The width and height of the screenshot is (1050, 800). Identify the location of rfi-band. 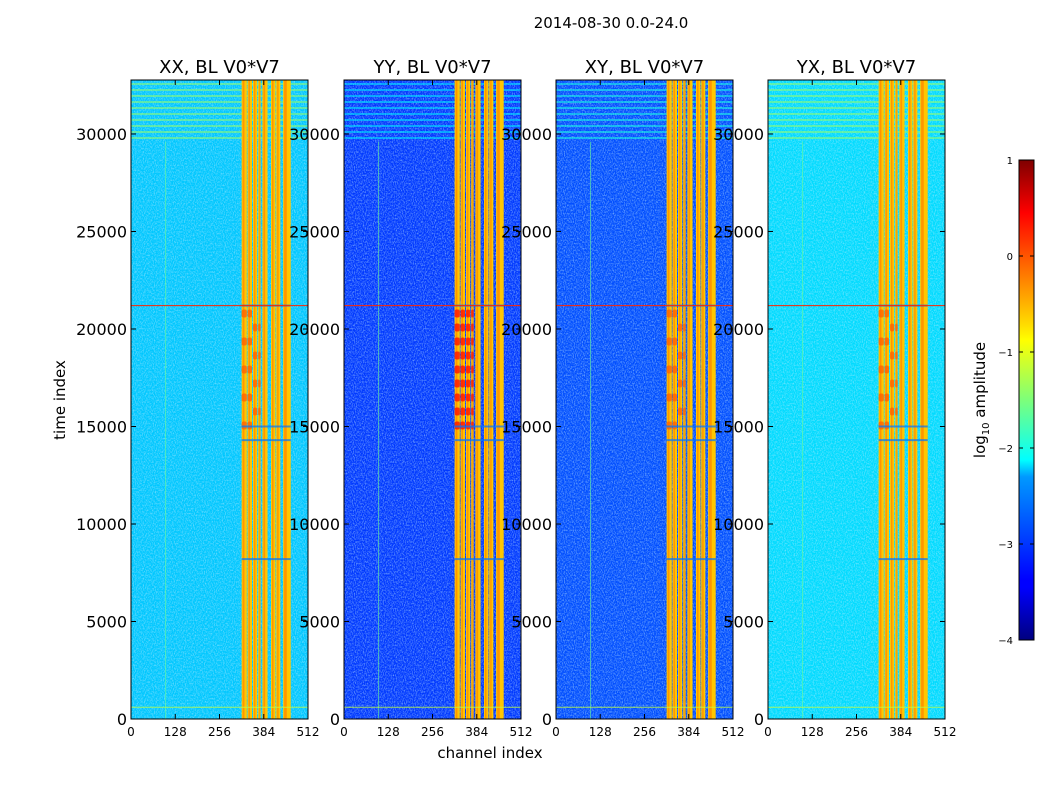
(500, 399).